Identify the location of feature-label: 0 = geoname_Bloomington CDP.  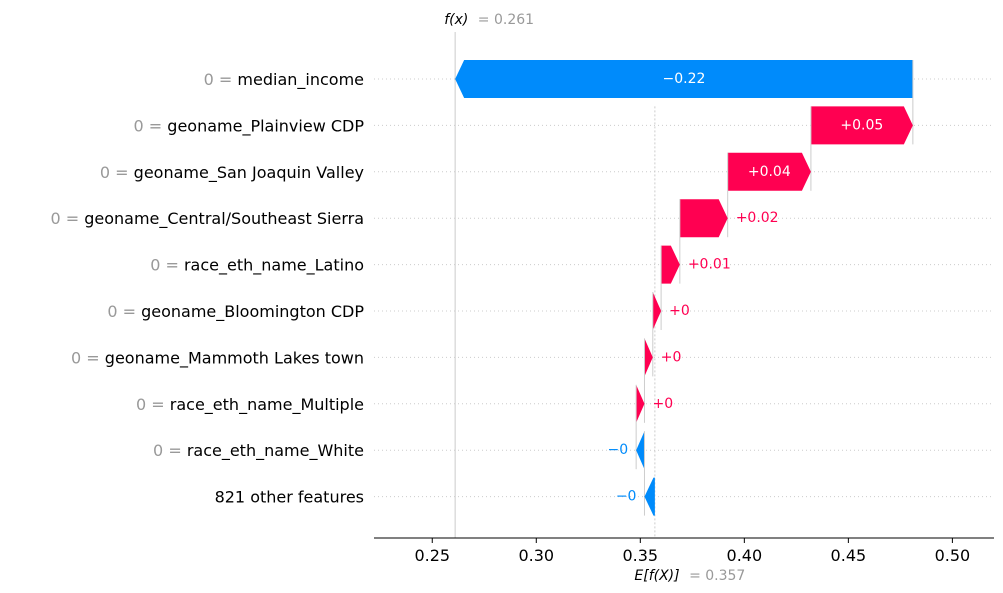
(235, 312).